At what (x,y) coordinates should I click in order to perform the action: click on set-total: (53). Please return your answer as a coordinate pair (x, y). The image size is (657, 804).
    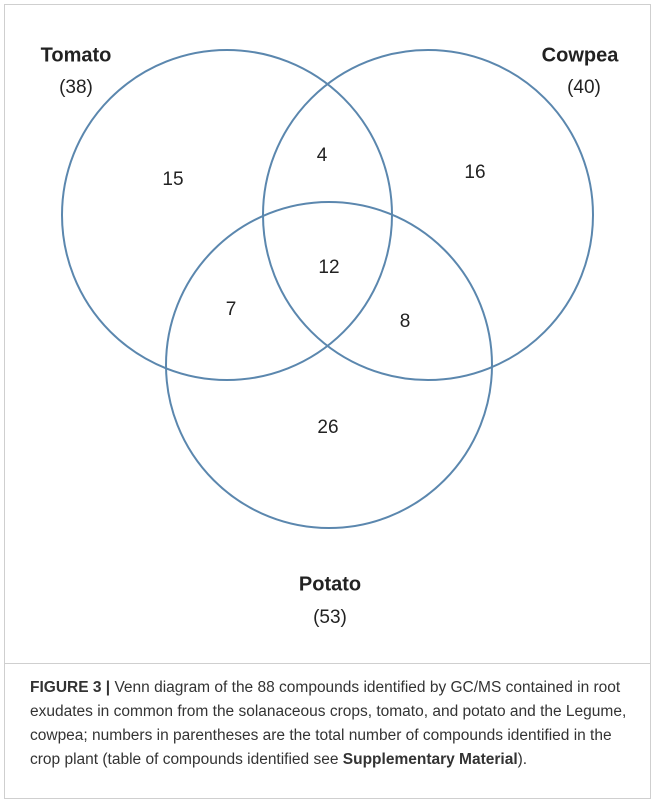
    Looking at the image, I should click on (330, 617).